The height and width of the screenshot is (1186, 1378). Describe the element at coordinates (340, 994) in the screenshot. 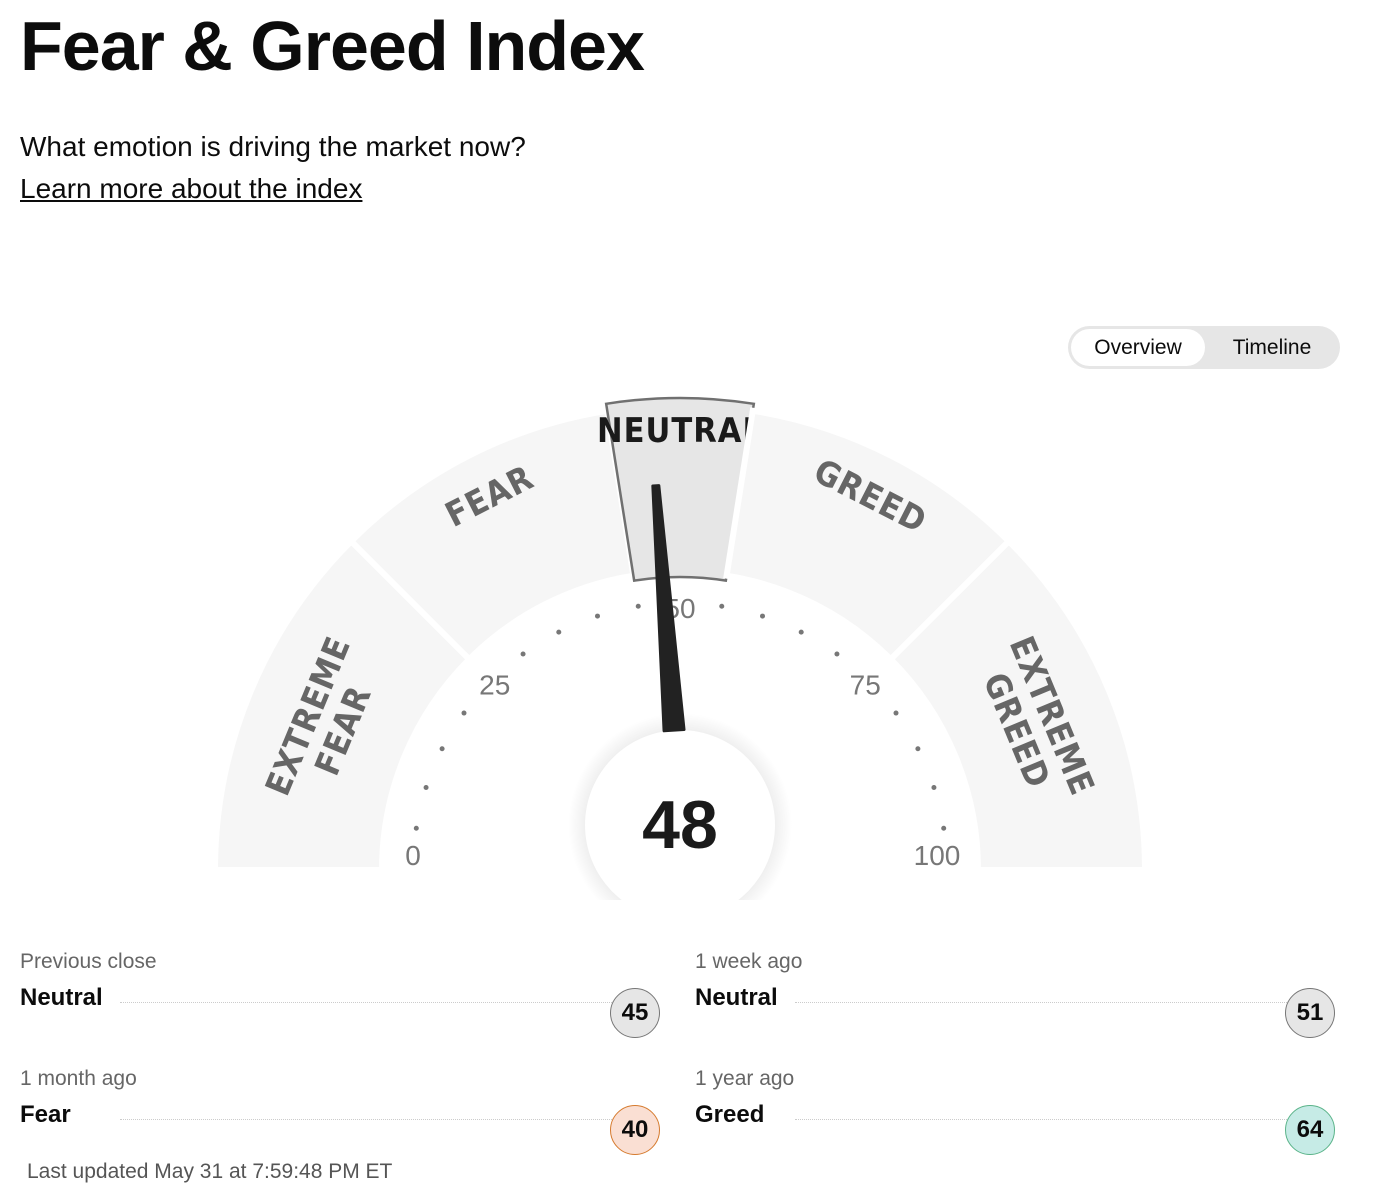

I see `stat-previous-close: Previous close Neutral 45` at that location.